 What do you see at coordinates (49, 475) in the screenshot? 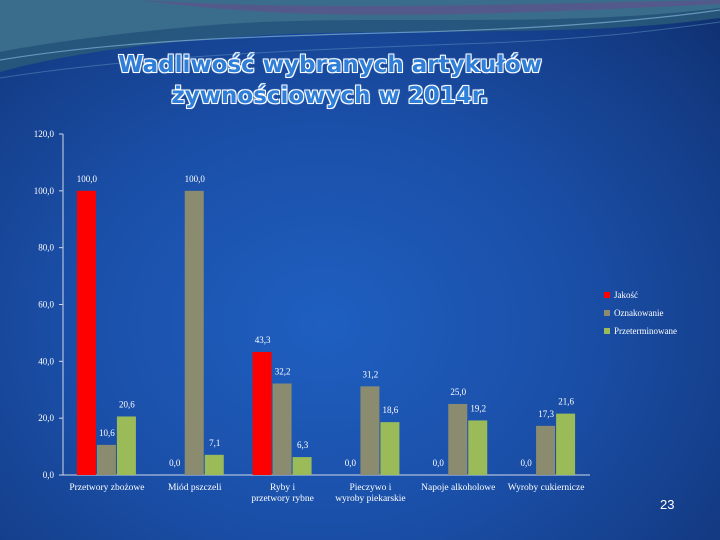
I see `y-tick-label: 0,0` at bounding box center [49, 475].